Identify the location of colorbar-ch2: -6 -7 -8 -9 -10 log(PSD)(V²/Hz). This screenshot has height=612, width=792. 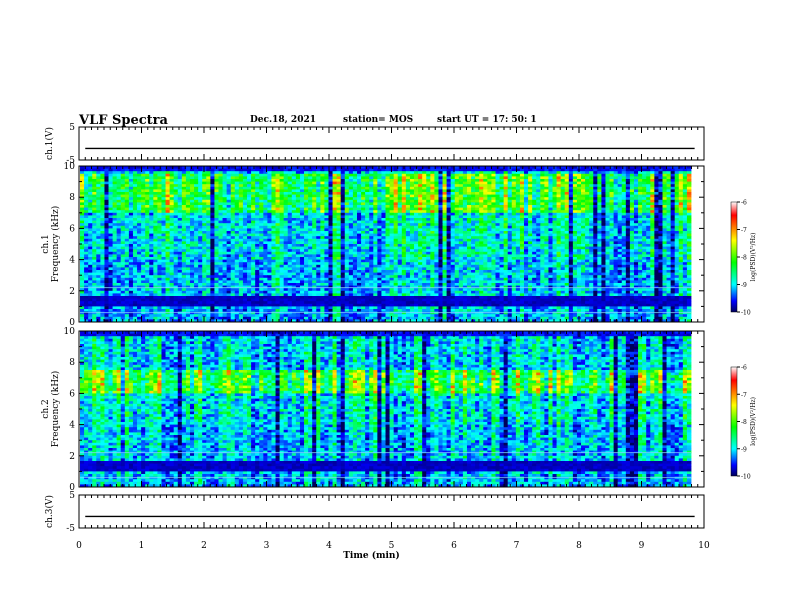
(744, 423).